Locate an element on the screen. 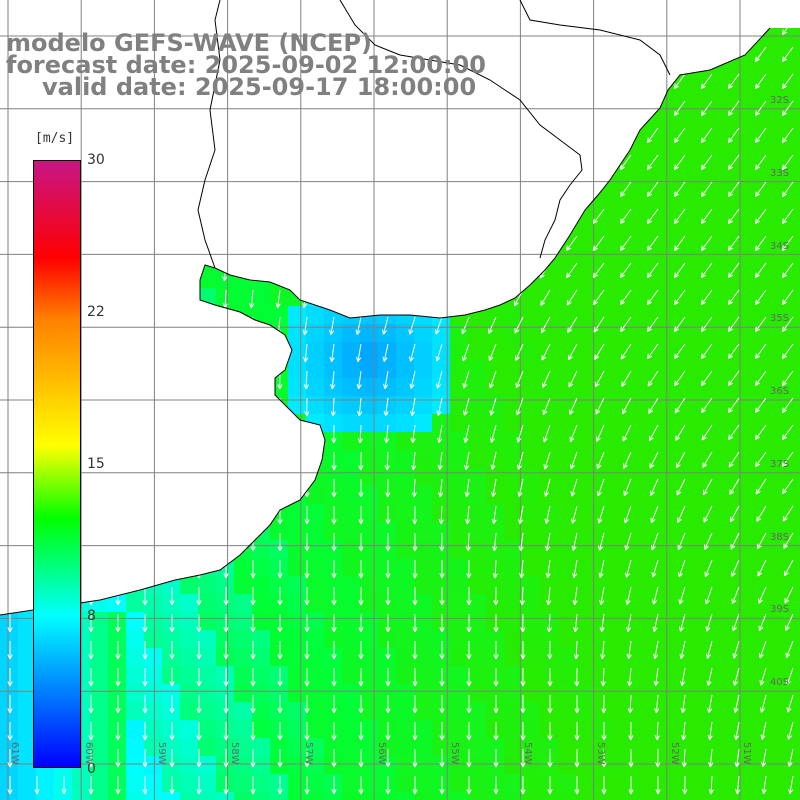 This screenshot has height=800, width=800. lon-label-51w: 51W is located at coordinates (746, 753).